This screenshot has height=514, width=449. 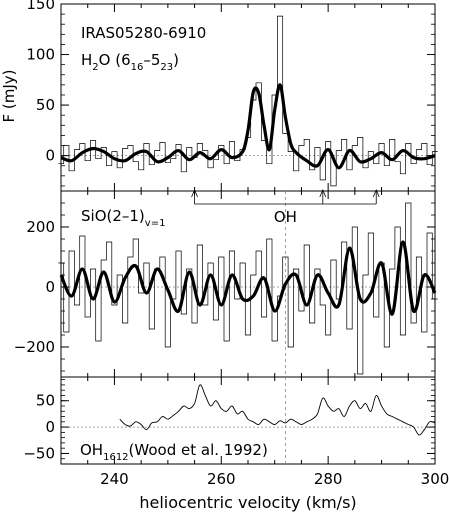 I want to click on y-tick-label: 150, so click(x=40, y=6).